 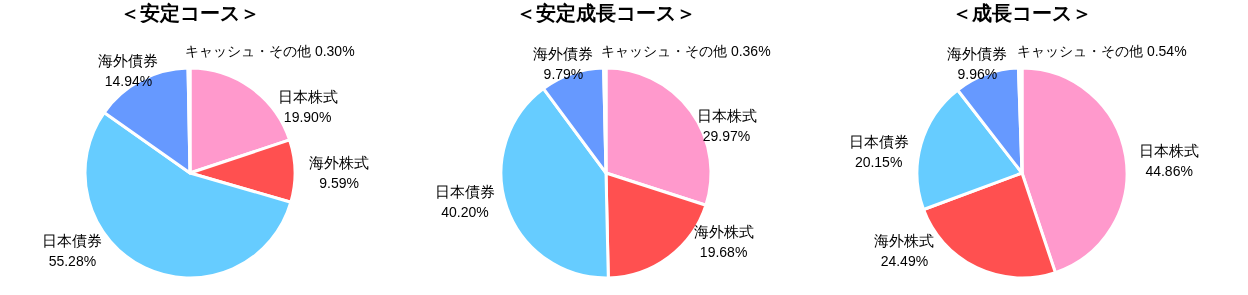 What do you see at coordinates (726, 135) in the screenshot?
I see `data-label: 29.97%` at bounding box center [726, 135].